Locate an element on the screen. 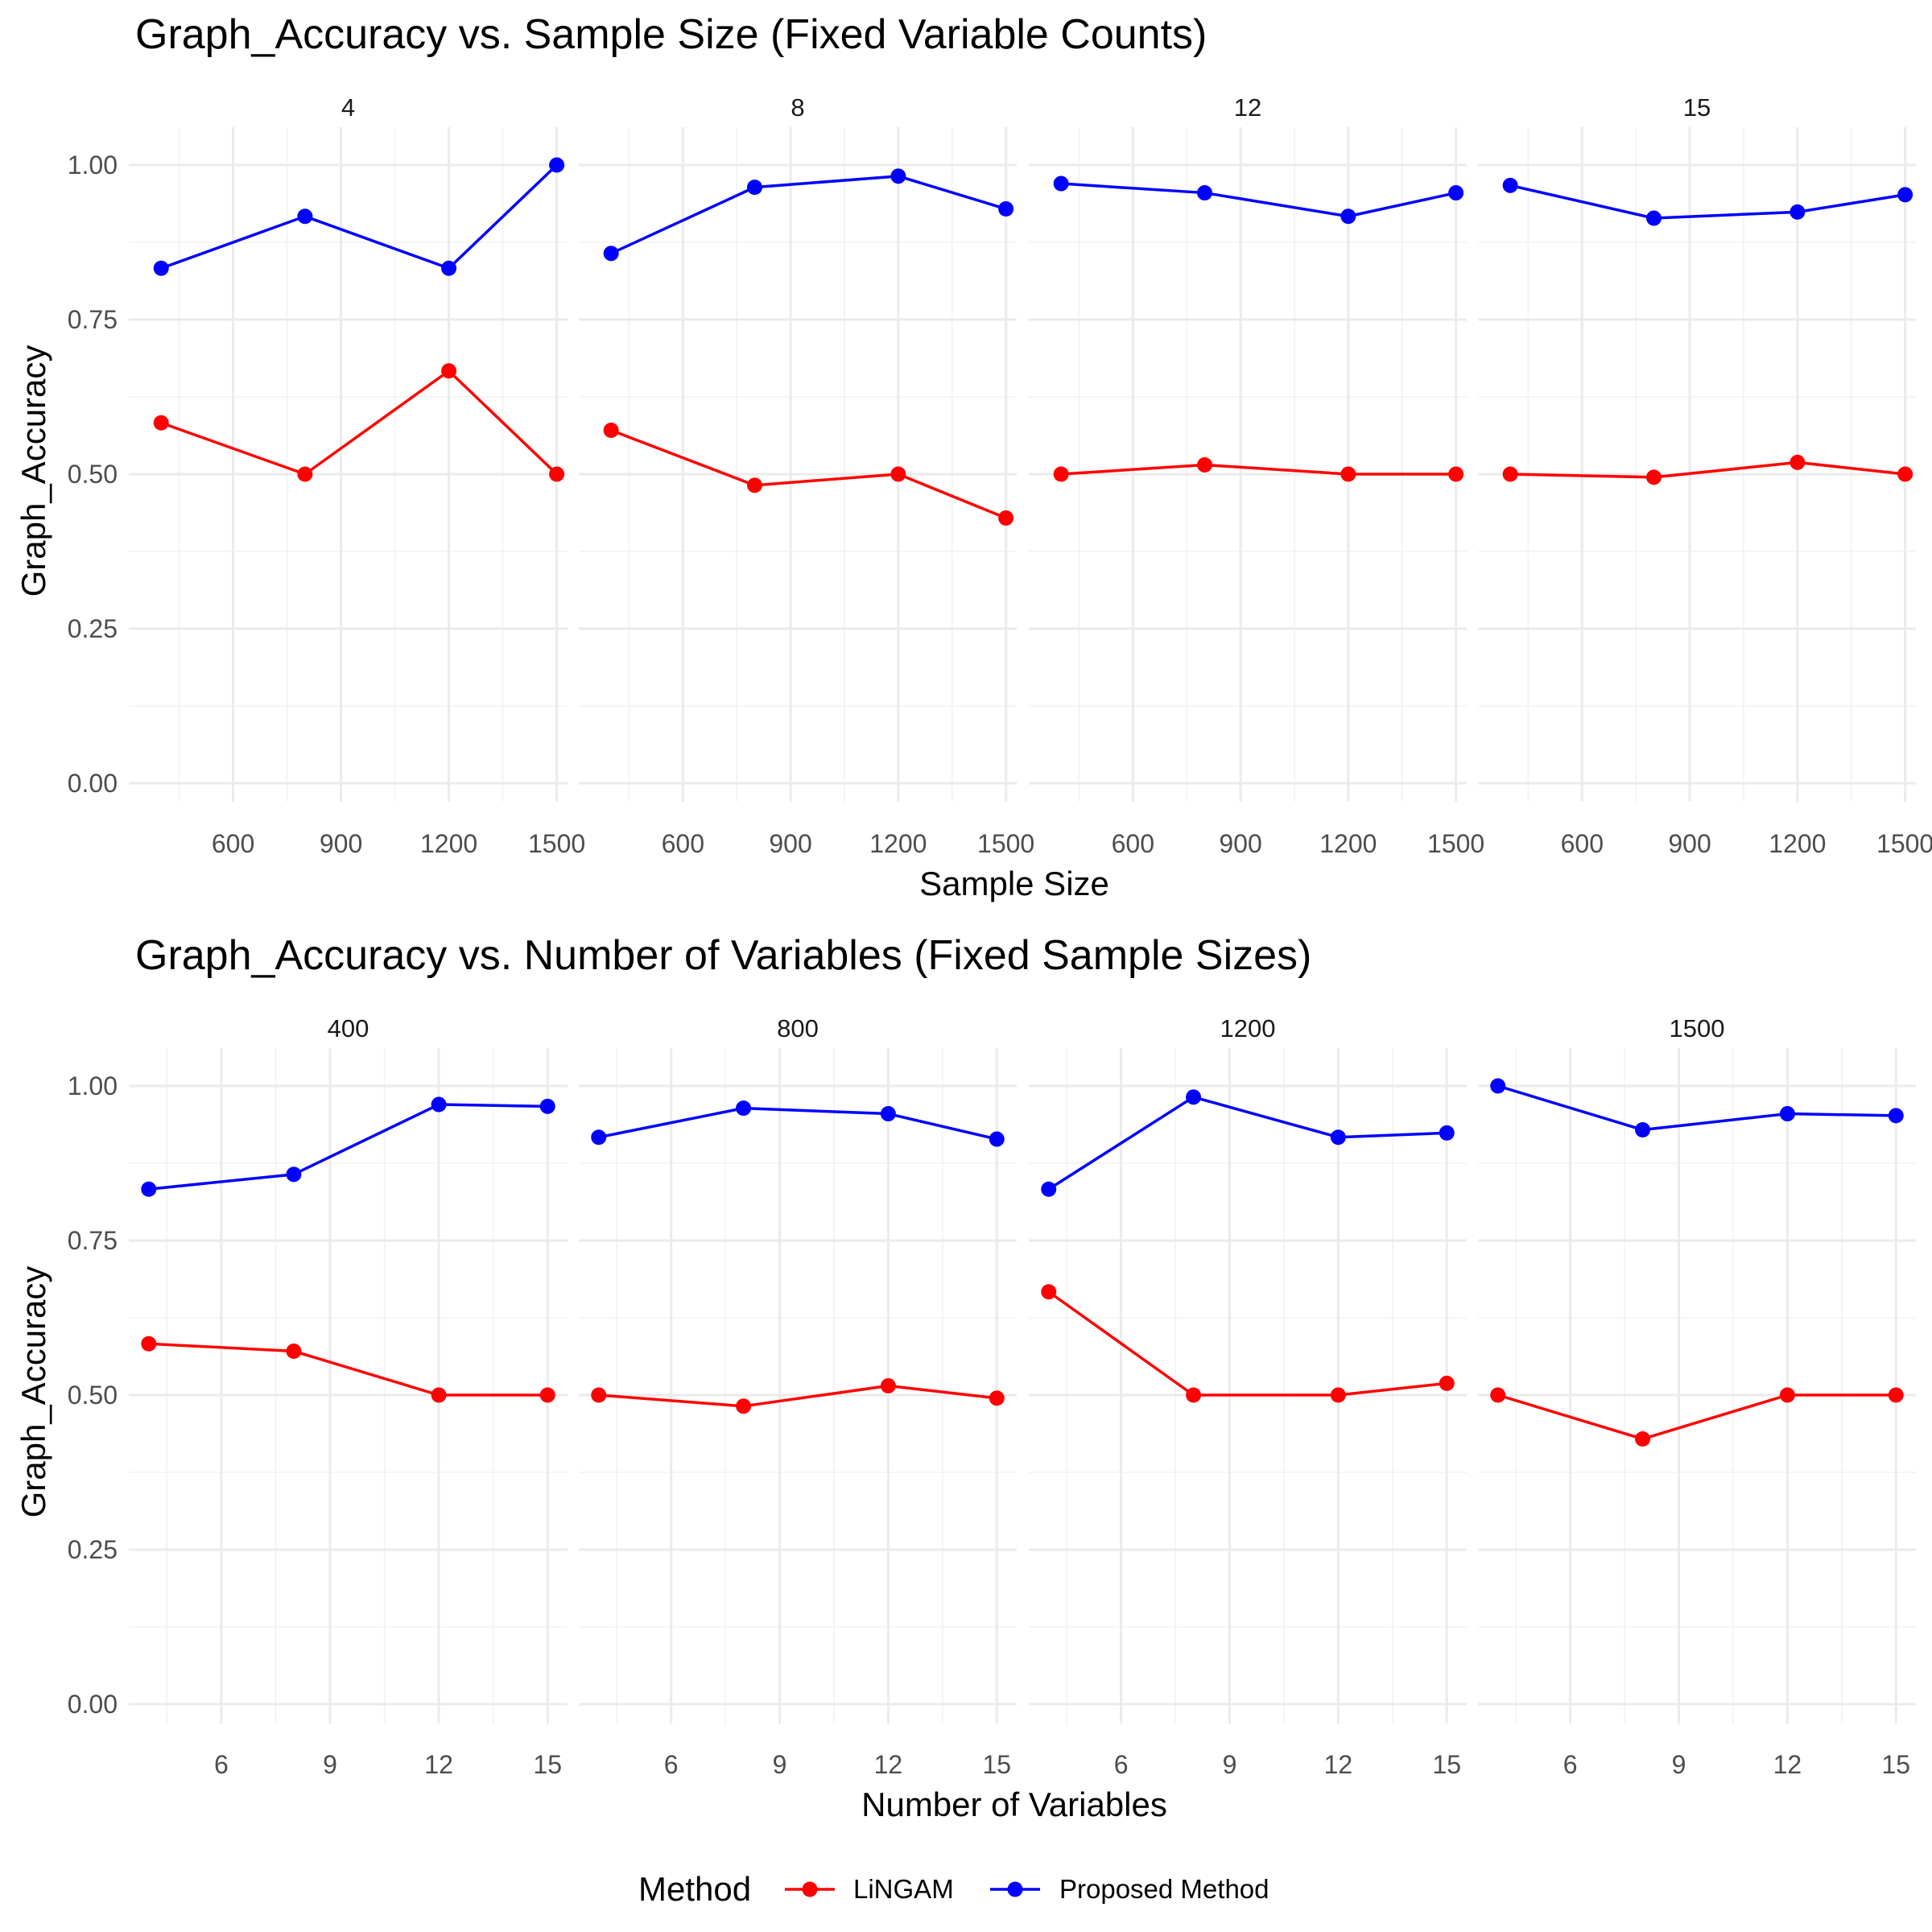 The image size is (1932, 1932). legend-item-proposed-method: Proposed Method is located at coordinates (1129, 1889).